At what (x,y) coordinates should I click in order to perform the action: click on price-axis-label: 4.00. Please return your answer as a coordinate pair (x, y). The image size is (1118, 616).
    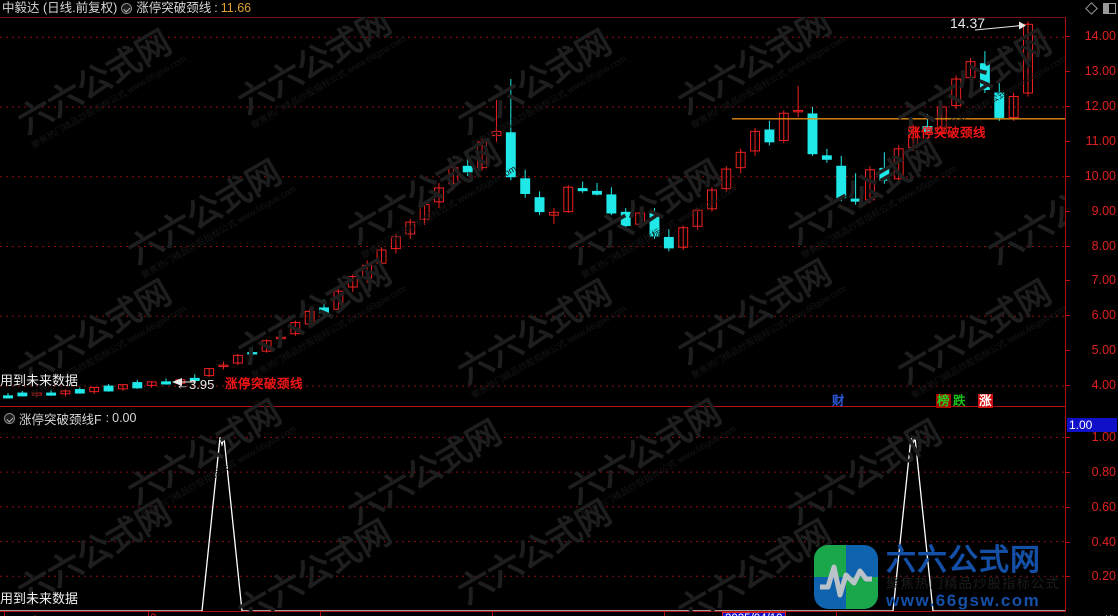
    Looking at the image, I should click on (1103, 385).